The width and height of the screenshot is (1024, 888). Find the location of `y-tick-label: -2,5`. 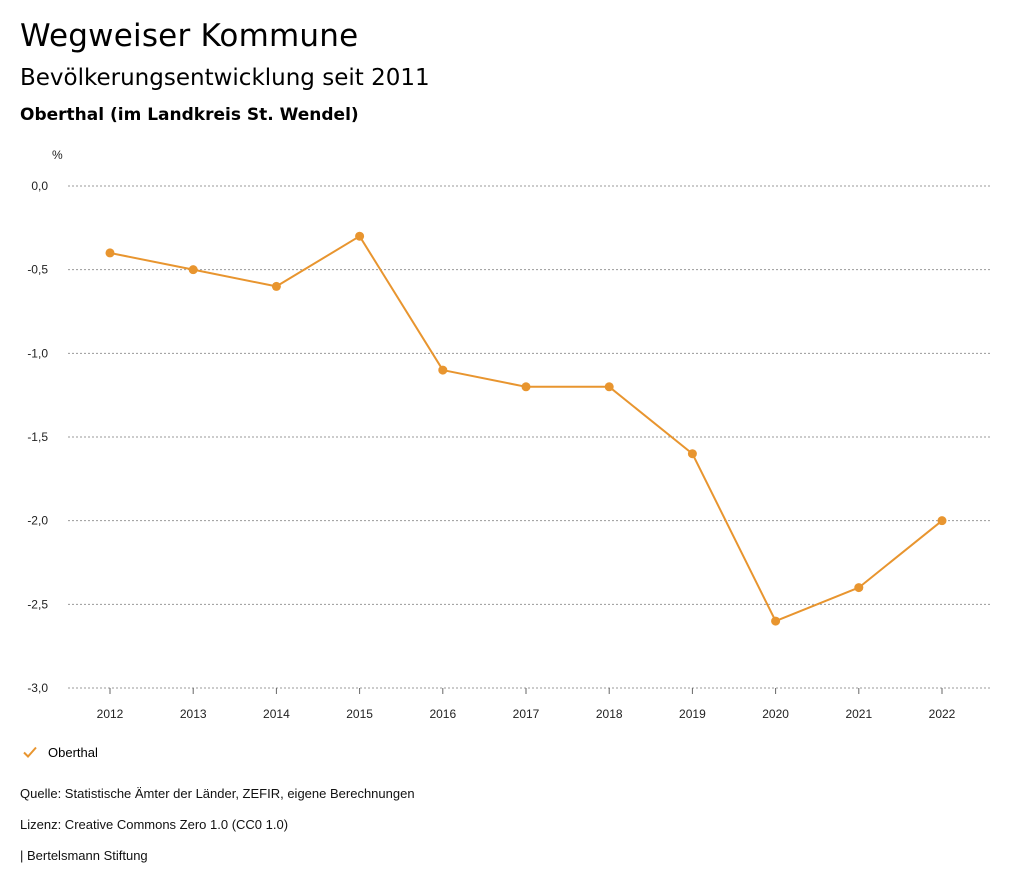

y-tick-label: -2,5 is located at coordinates (37, 604).